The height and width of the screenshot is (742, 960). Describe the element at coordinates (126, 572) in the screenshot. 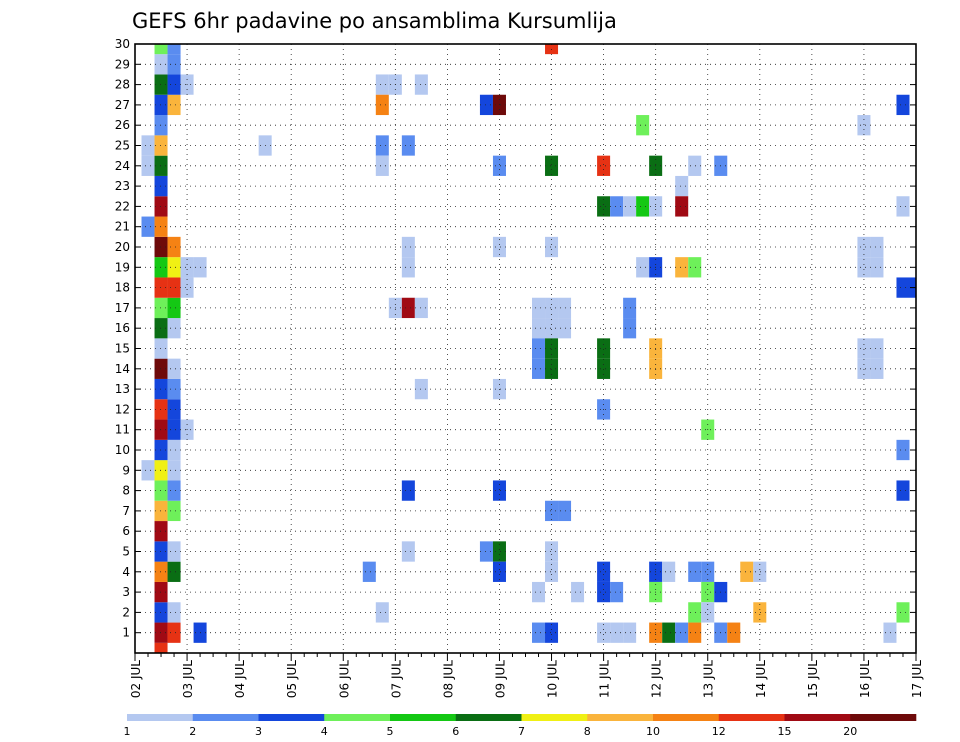

I see `y-tick-label: 4` at that location.